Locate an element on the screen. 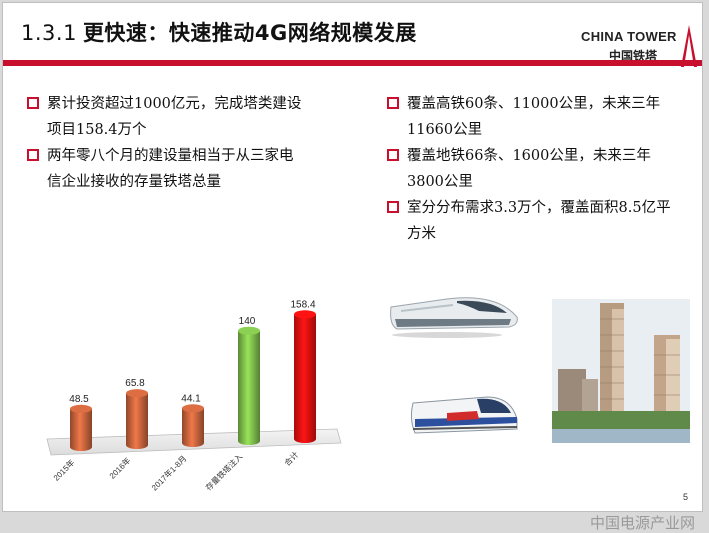  bullet-line: 3800公里 is located at coordinates (440, 182).